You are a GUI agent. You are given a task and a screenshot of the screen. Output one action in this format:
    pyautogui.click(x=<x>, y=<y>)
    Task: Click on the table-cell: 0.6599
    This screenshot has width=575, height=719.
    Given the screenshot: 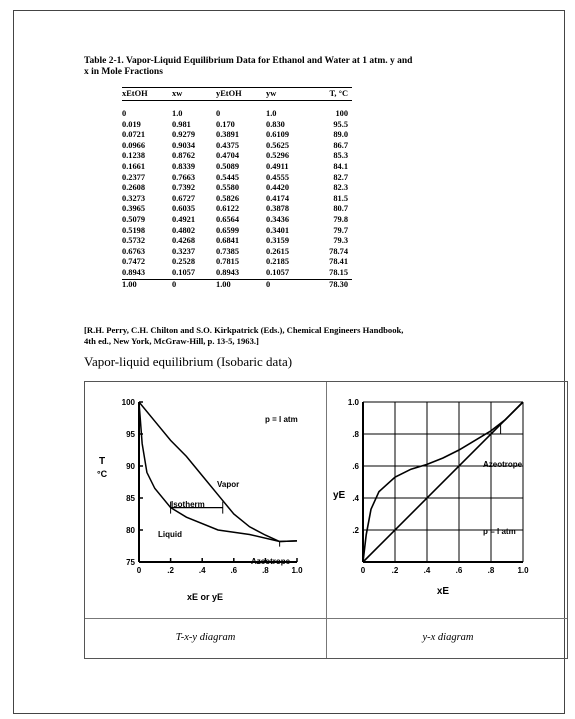 What is the action you would take?
    pyautogui.click(x=228, y=230)
    